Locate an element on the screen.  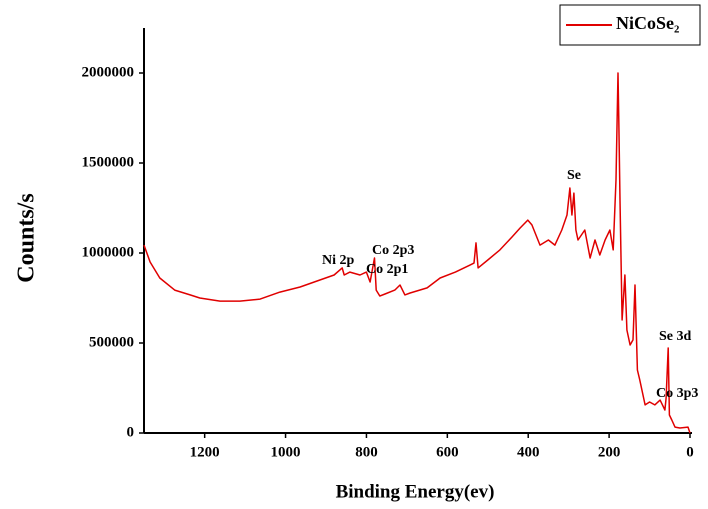
y-tick-label: 2000000 is located at coordinates (108, 72).